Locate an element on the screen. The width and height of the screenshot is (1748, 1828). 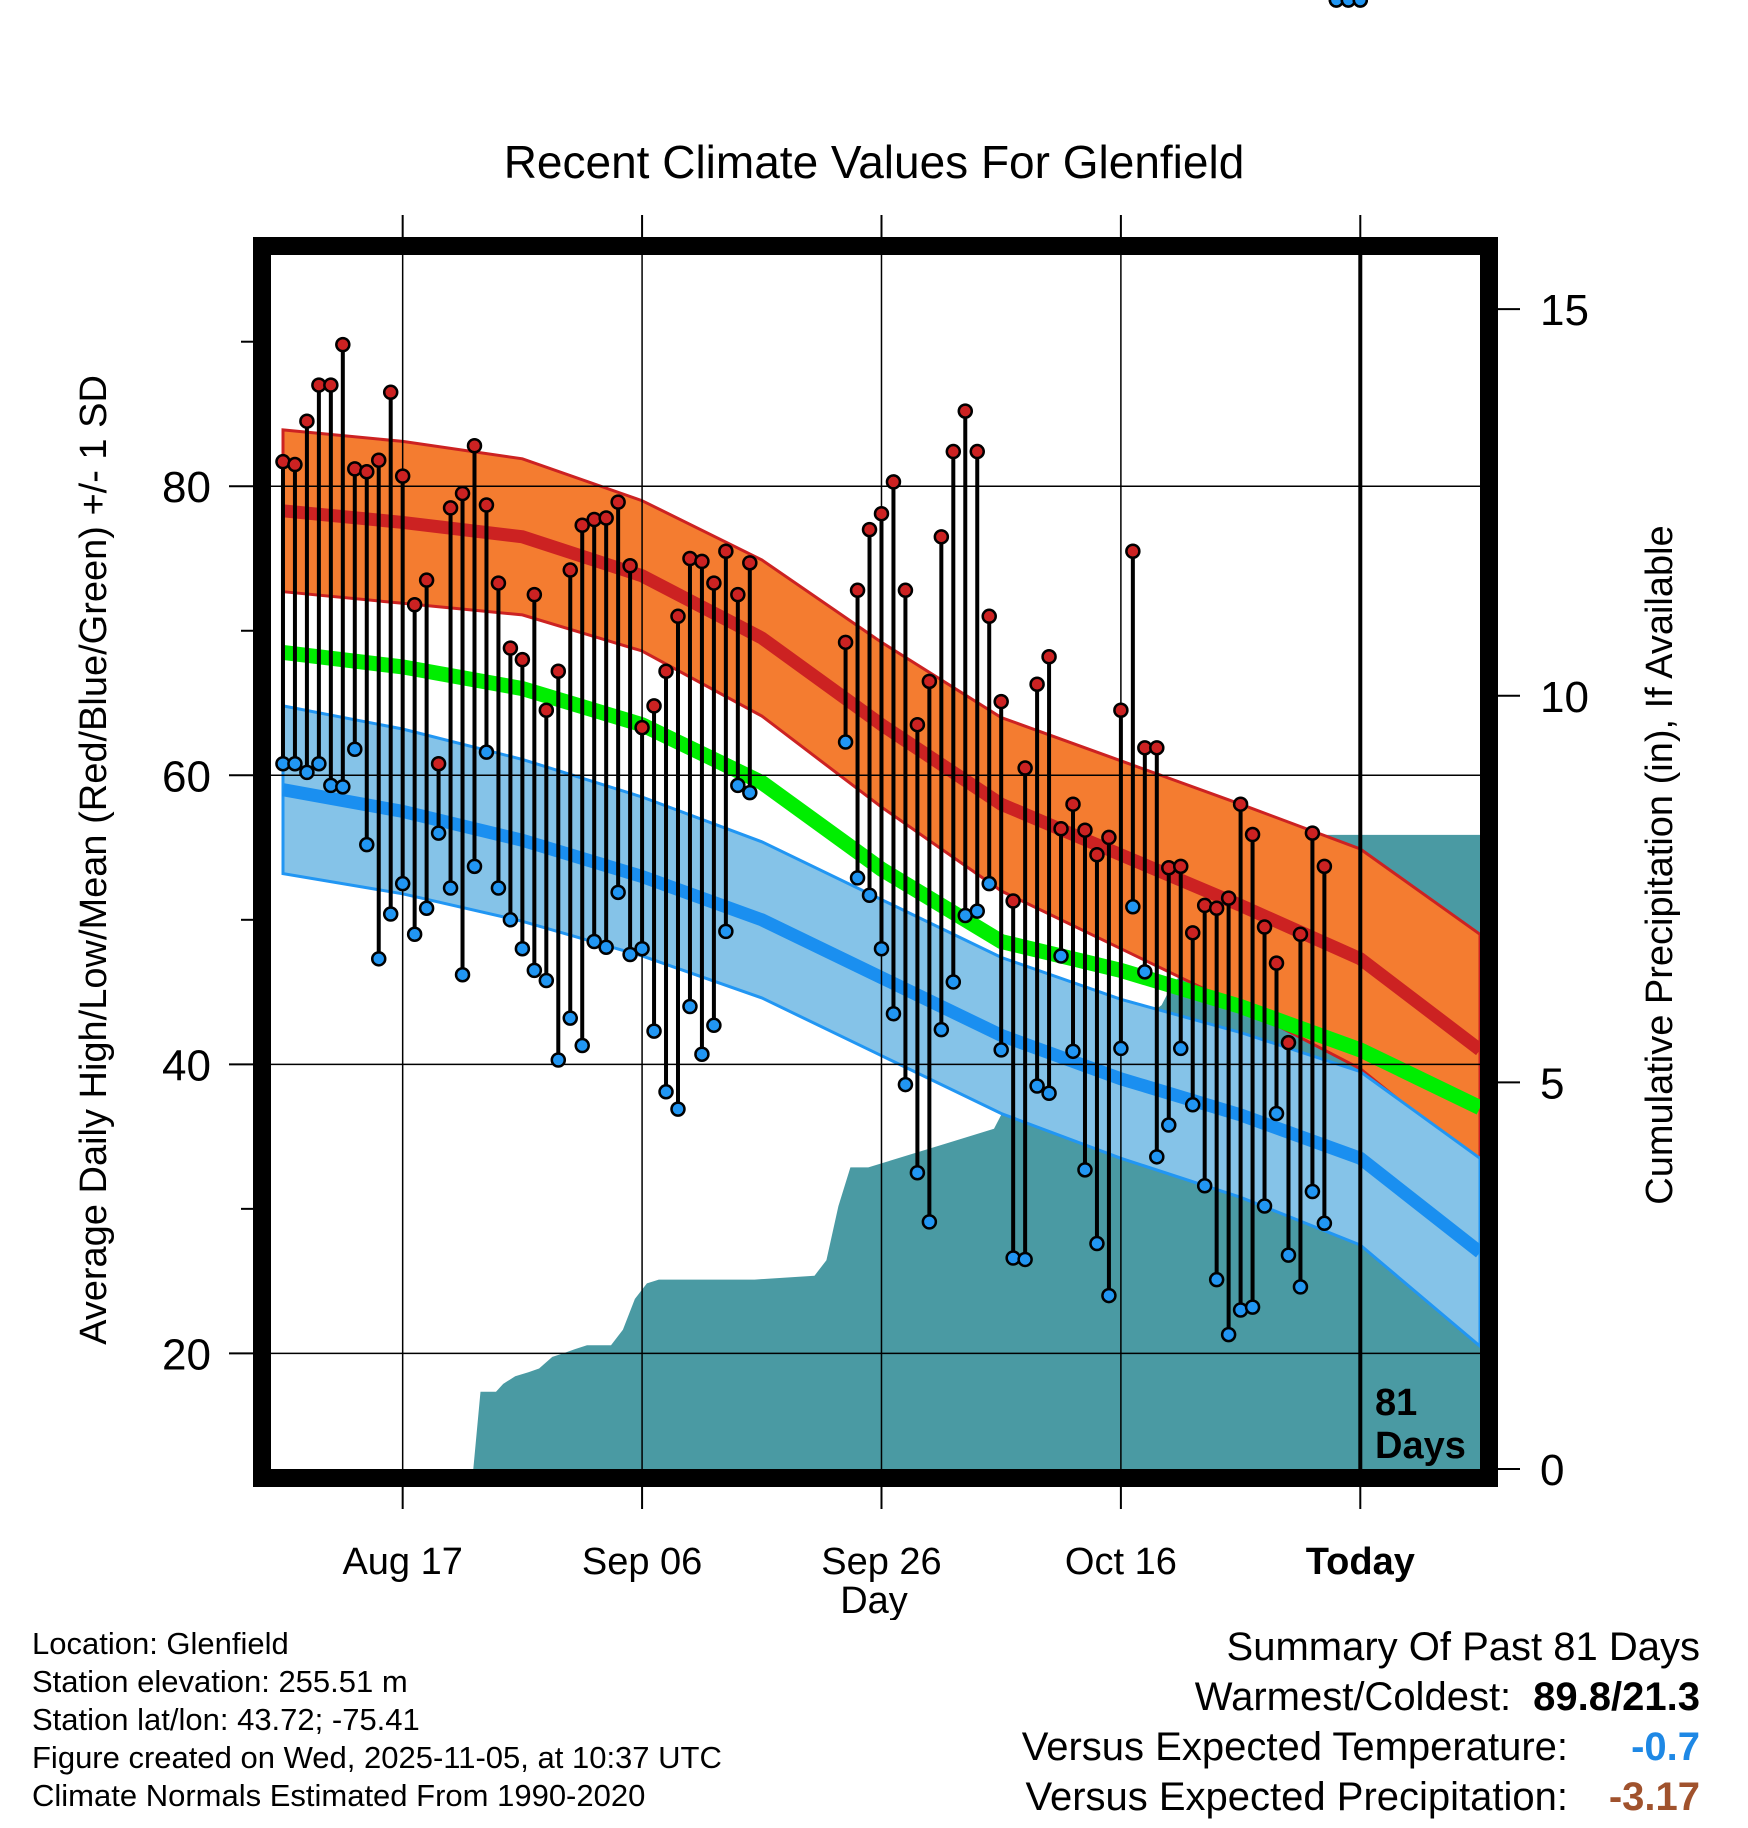
y-tick-label-left: 60 is located at coordinates (186, 776).